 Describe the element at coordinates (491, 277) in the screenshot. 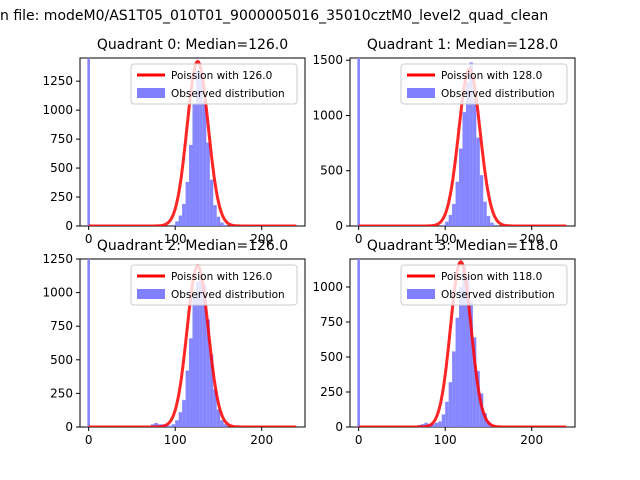

I see `legend-label-poisson: Poission with 118.0` at that location.